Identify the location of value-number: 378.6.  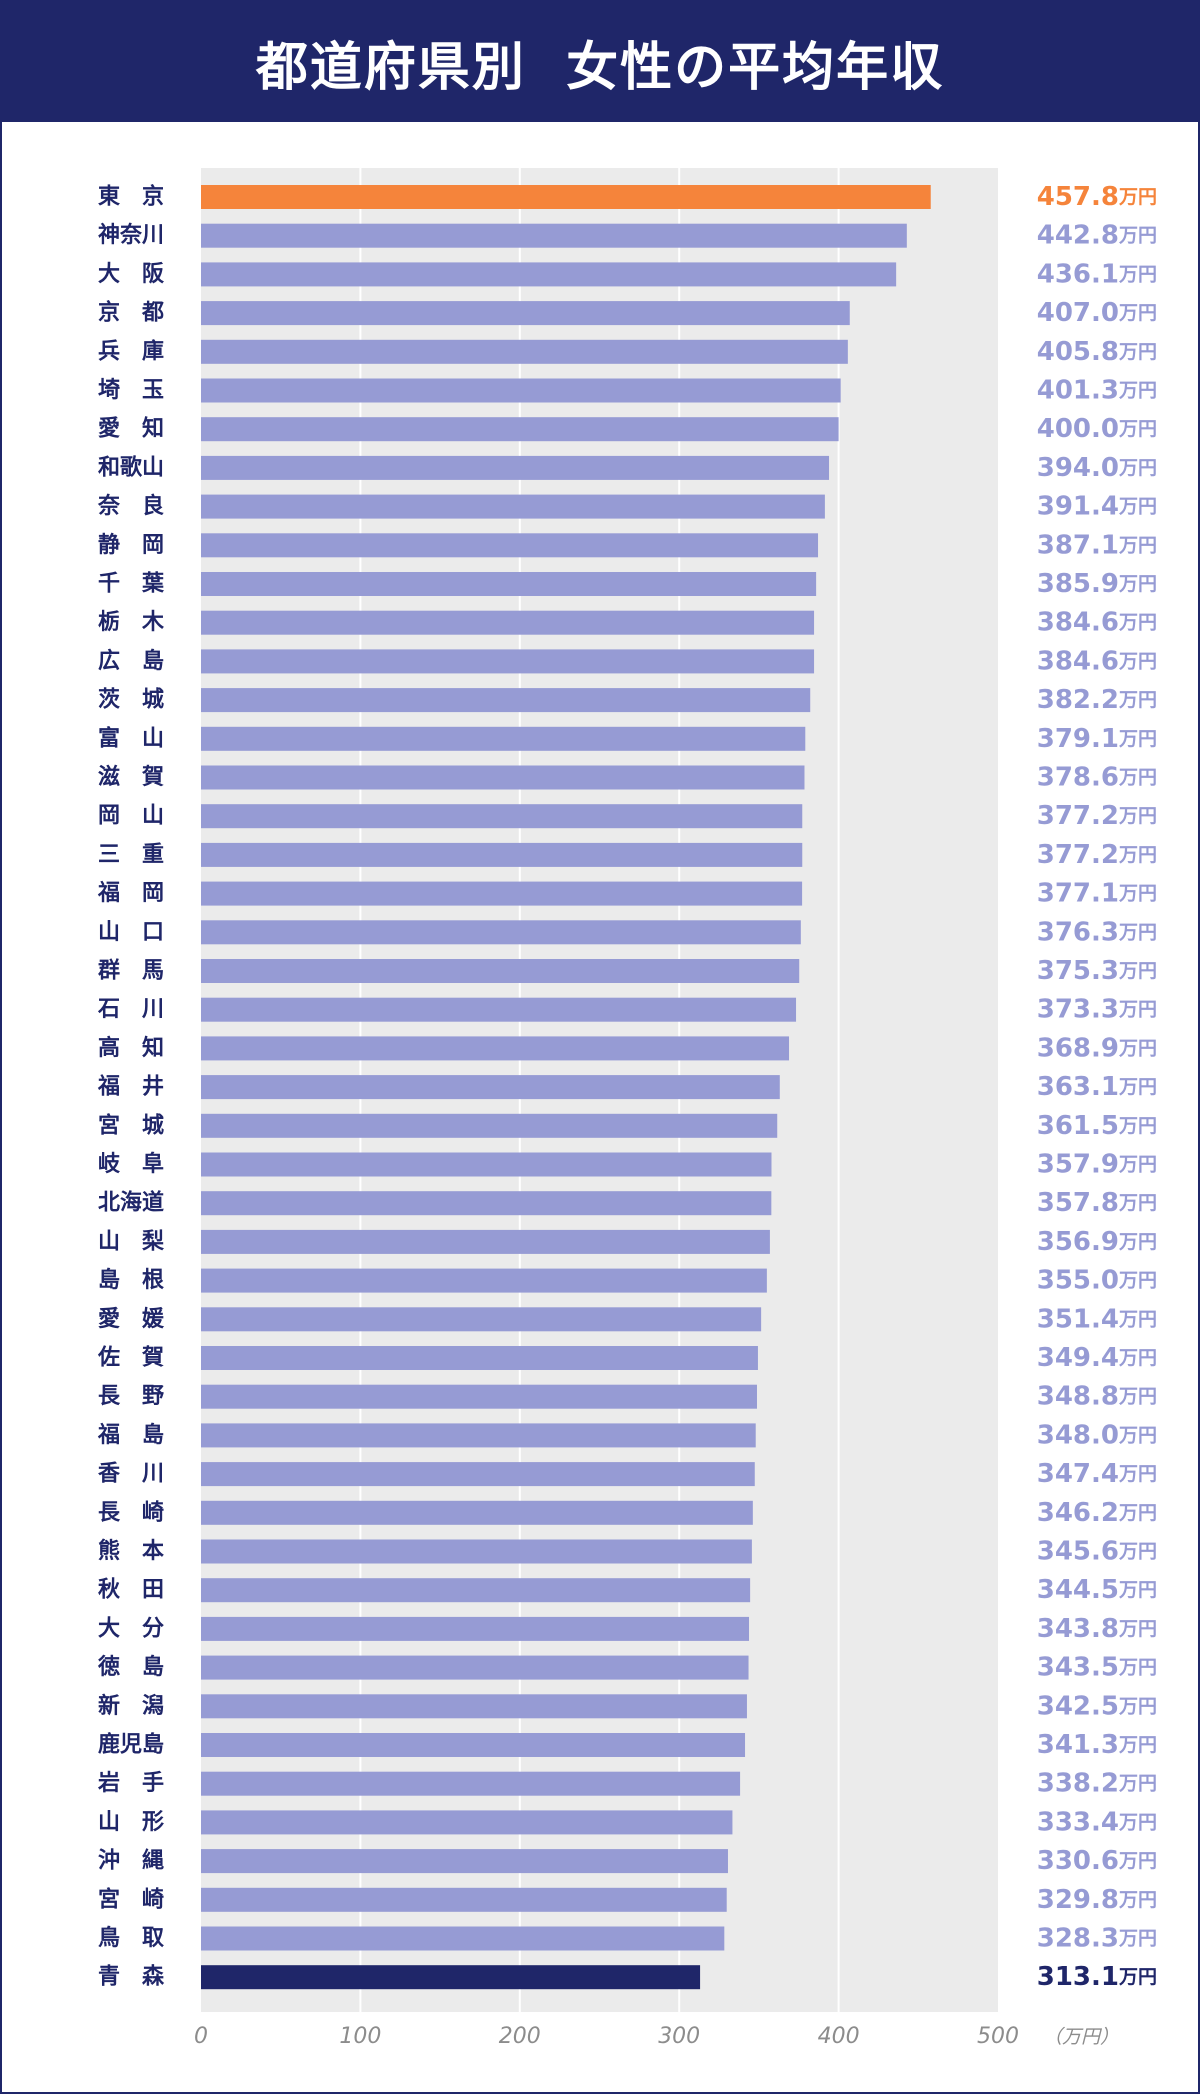
(1078, 778).